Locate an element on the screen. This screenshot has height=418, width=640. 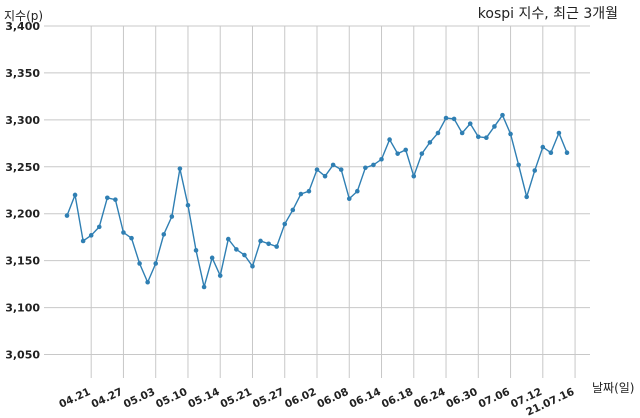
x-tick-label: 07.06 is located at coordinates (494, 398).